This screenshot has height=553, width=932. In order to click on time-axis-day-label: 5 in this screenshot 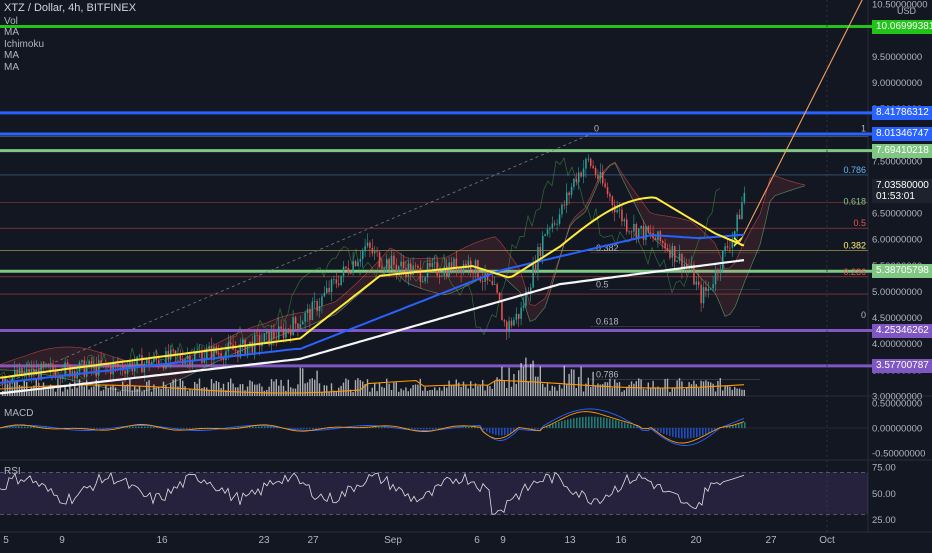, I will do `click(6, 540)`.